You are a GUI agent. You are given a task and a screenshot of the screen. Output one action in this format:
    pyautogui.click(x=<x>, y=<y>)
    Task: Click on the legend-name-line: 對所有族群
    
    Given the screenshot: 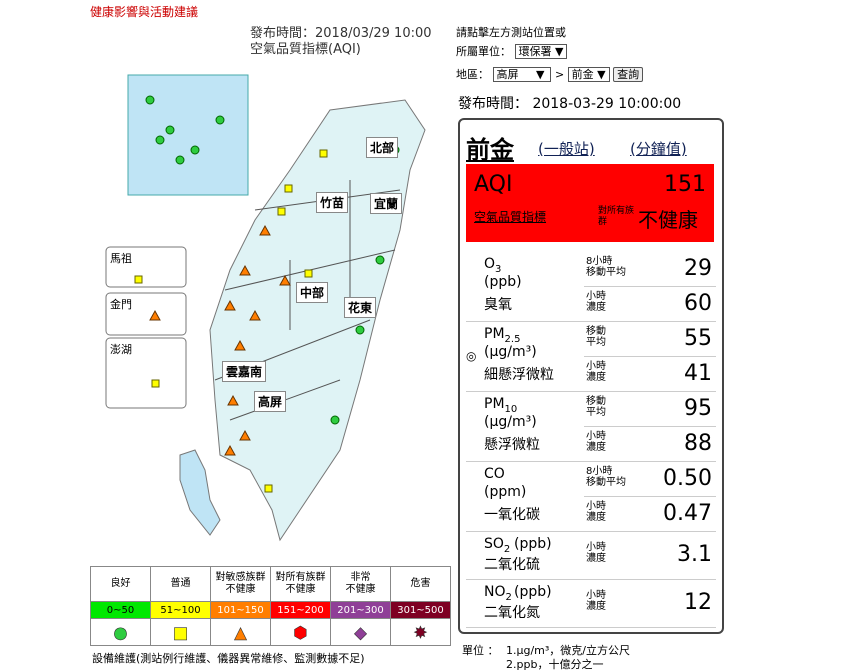 What is the action you would take?
    pyautogui.click(x=300, y=577)
    